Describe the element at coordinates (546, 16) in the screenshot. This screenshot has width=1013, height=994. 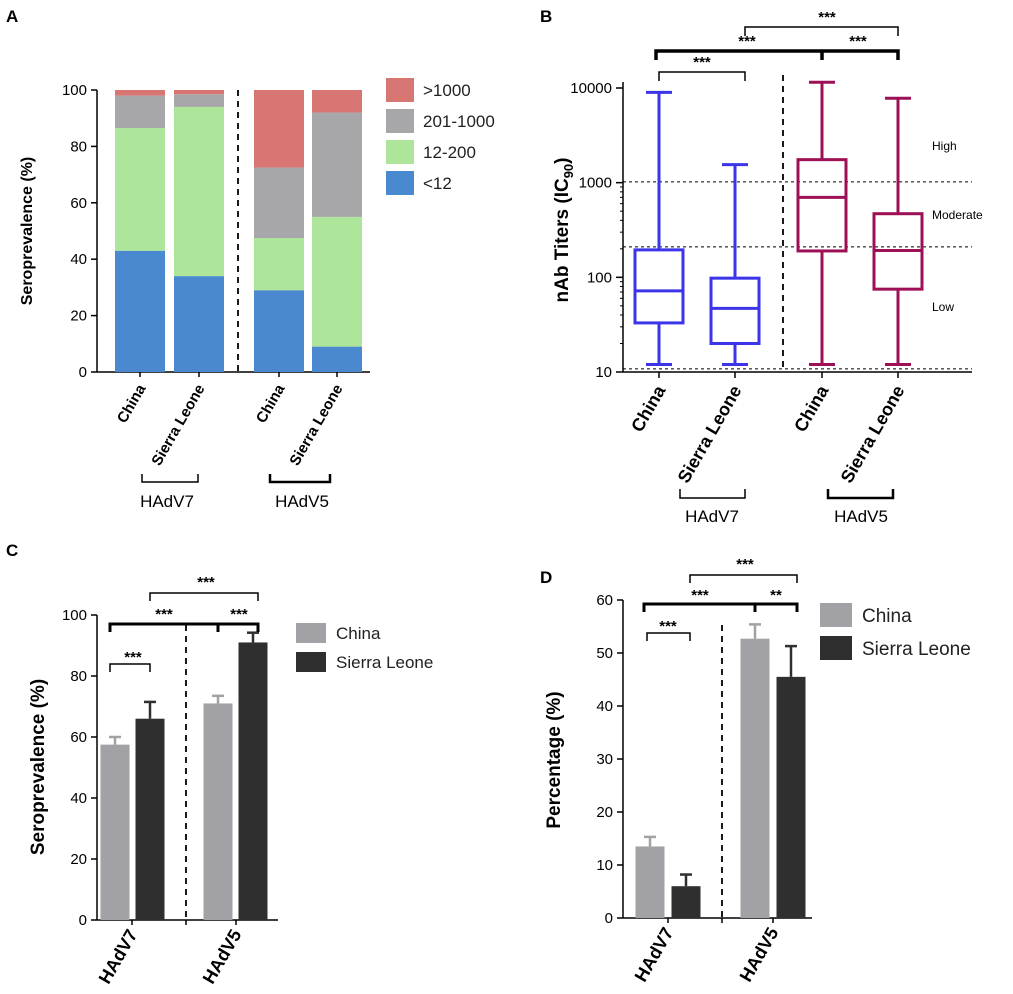
I see `panel-letter-b: B` at that location.